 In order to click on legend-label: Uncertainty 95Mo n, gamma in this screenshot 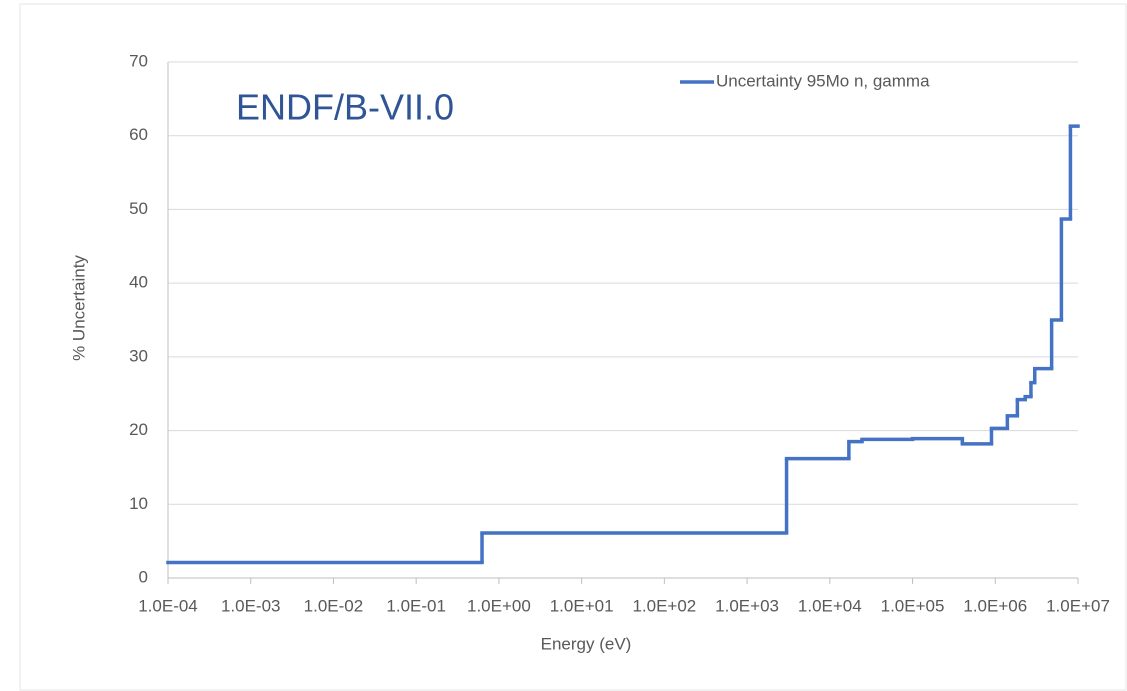, I will do `click(823, 80)`.